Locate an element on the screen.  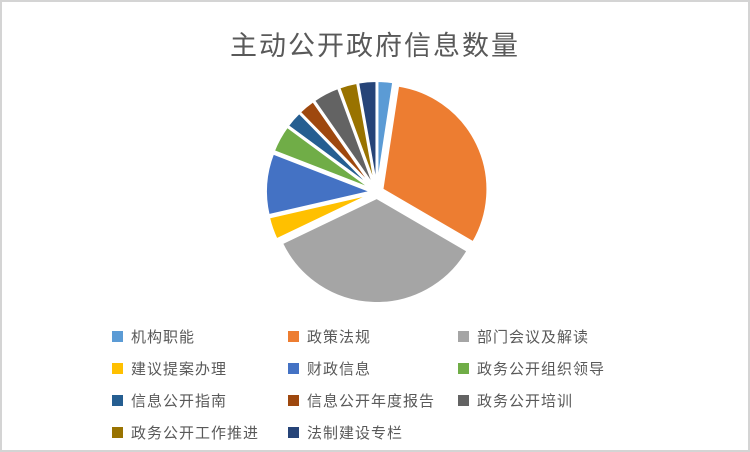
legend-item-3: 建议提案办理 is located at coordinates (200, 368).